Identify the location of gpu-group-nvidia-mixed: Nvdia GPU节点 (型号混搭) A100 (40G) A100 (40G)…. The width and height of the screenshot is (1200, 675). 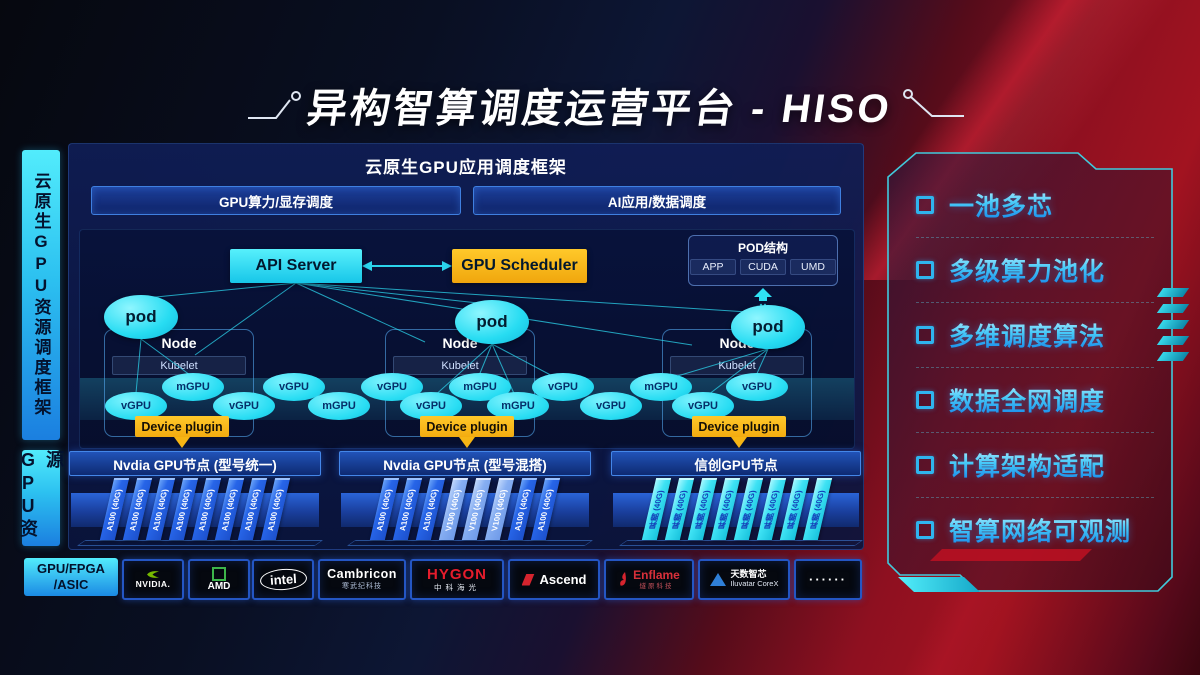
(466, 500).